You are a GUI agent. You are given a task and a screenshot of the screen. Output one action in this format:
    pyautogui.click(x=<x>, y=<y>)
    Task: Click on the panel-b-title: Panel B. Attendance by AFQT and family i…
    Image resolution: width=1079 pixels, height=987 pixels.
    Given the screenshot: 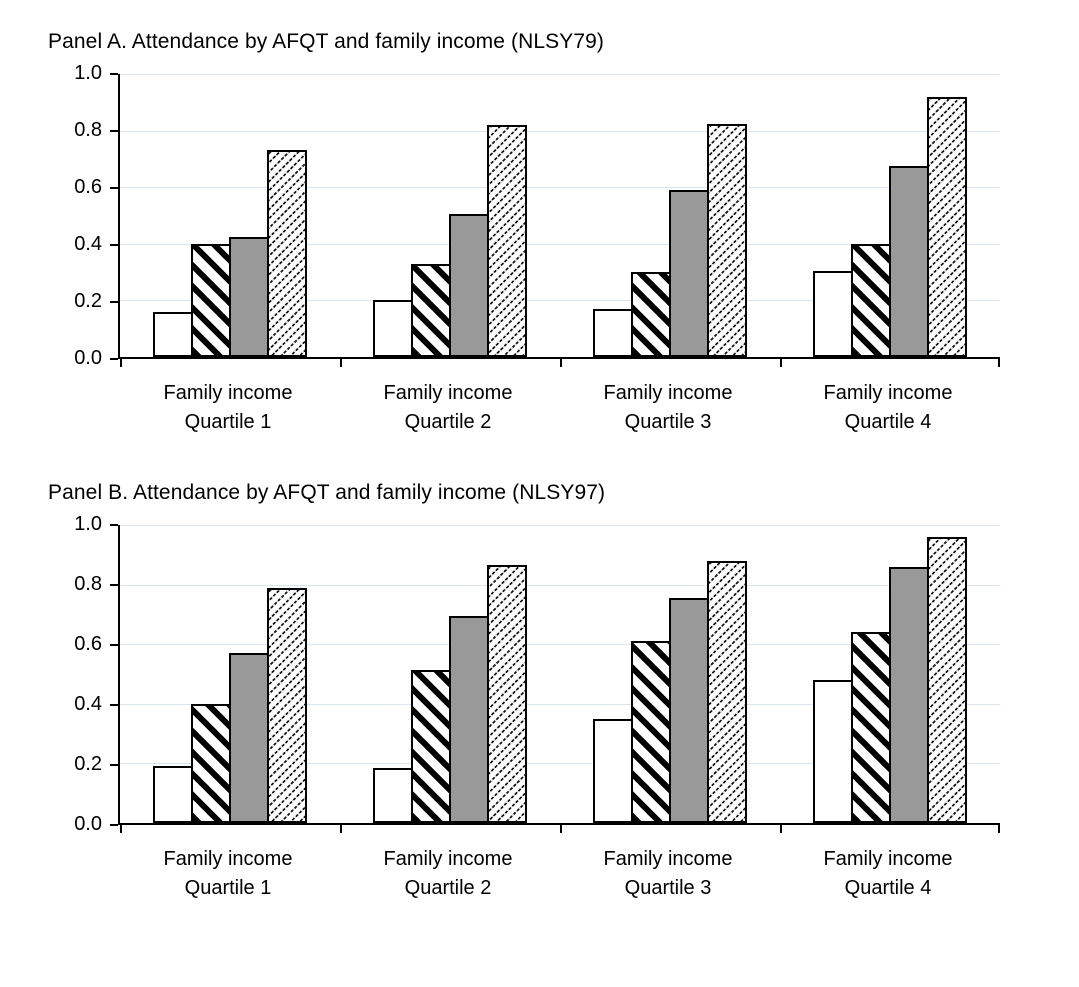 What is the action you would take?
    pyautogui.click(x=327, y=492)
    